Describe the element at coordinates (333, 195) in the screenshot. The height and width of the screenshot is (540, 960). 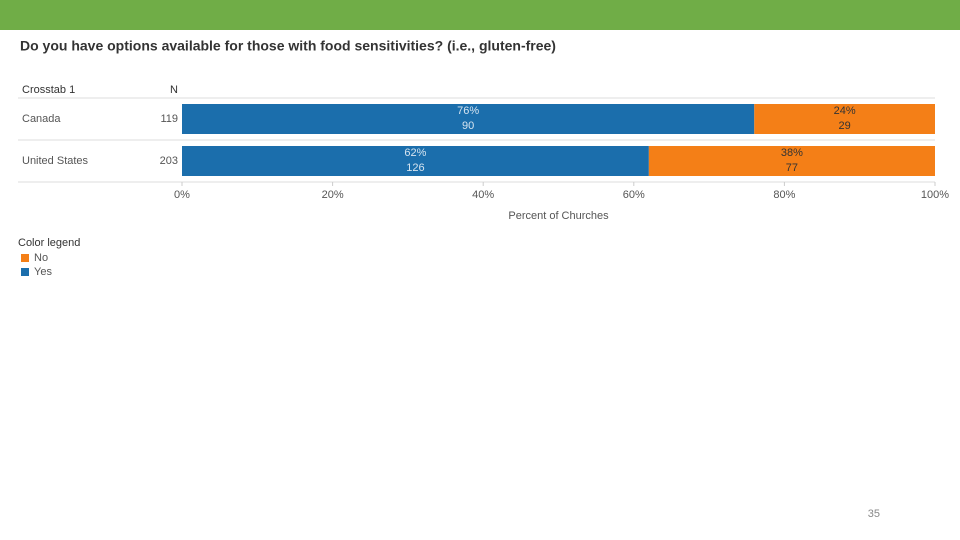
I see `x-tick-label: 20%` at that location.